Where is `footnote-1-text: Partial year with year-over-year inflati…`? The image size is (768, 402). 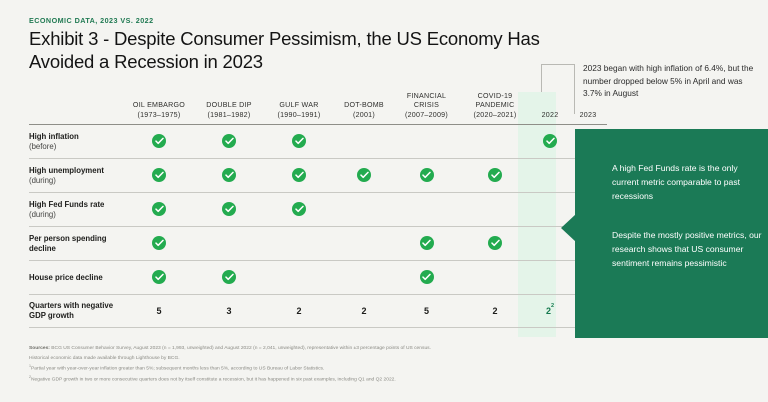 footnote-1-text: Partial year with year-over-year inflati… is located at coordinates (178, 369).